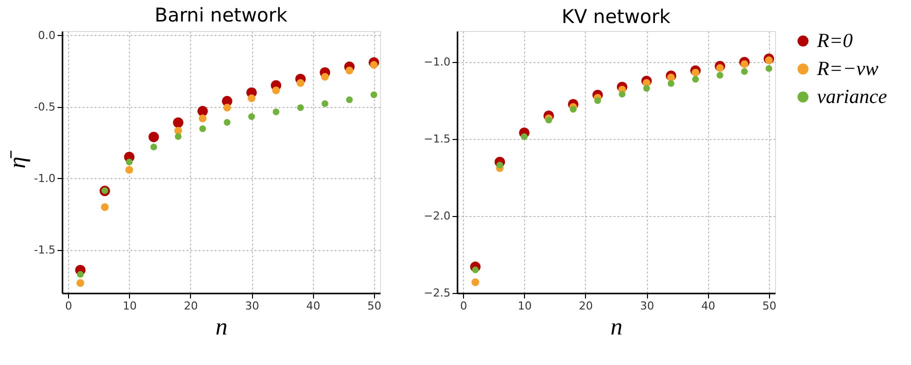  Describe the element at coordinates (616, 17) in the screenshot. I see `chart-title: KV network` at that location.